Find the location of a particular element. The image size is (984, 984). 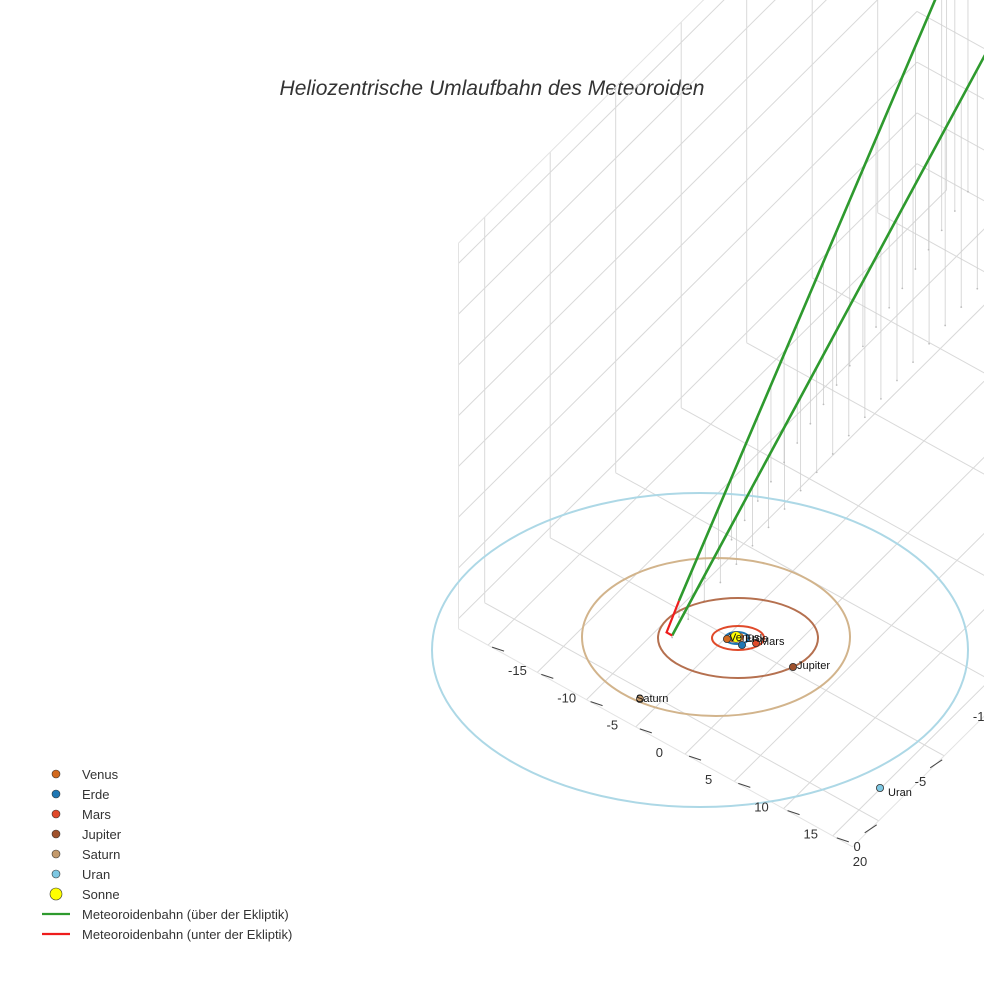

y-tick-label: -10 is located at coordinates (566, 697).